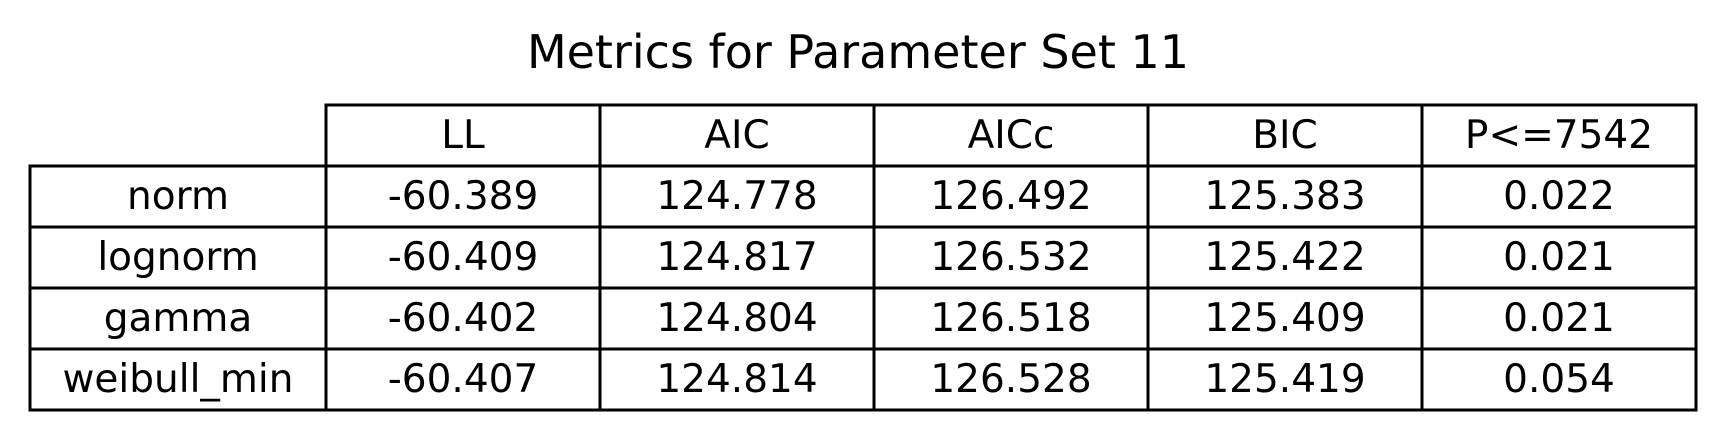 The width and height of the screenshot is (1716, 439). I want to click on table-cell: 125.409, so click(1284, 318).